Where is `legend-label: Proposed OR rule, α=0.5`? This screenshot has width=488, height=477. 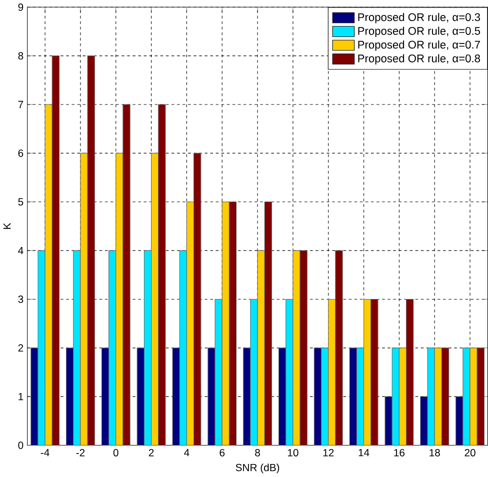 legend-label: Proposed OR rule, α=0.5 is located at coordinates (419, 32).